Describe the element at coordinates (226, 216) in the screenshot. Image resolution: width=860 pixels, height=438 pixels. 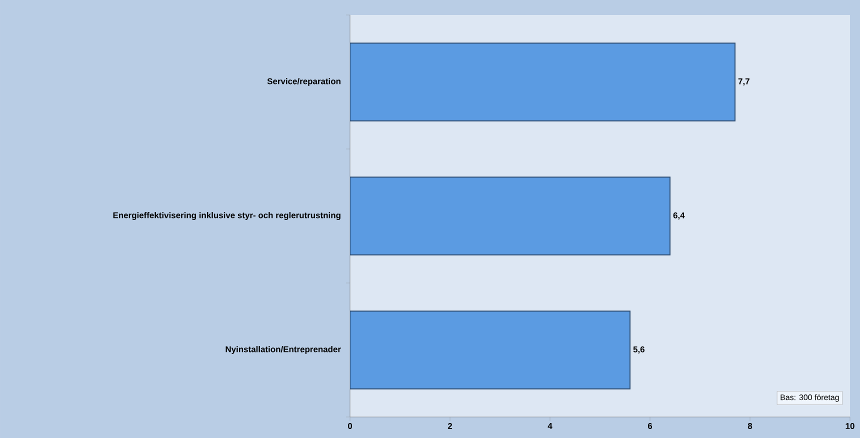
I see `y-tick-label: Energieffektivisering inklusive styr- och reglerutrustning` at that location.